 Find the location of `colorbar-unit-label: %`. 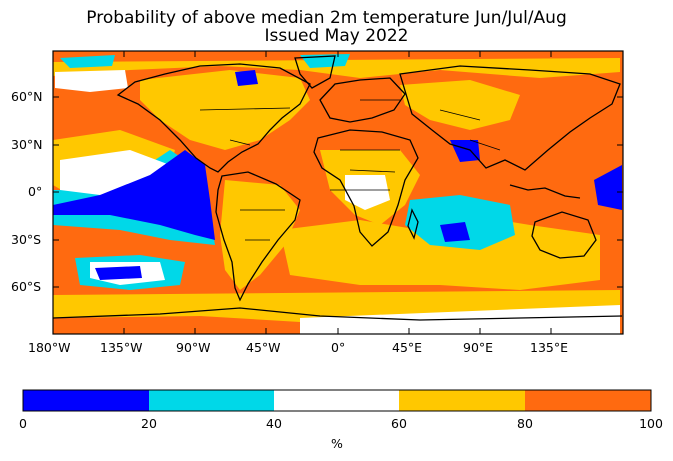

colorbar-unit-label: % is located at coordinates (337, 443).